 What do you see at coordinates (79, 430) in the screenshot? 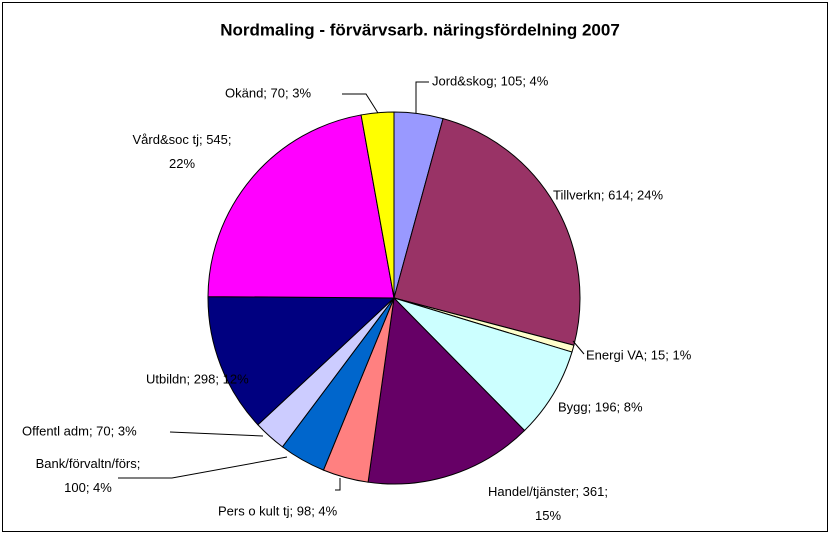
I see `data-label: Offentl adm; 70; 3%` at bounding box center [79, 430].